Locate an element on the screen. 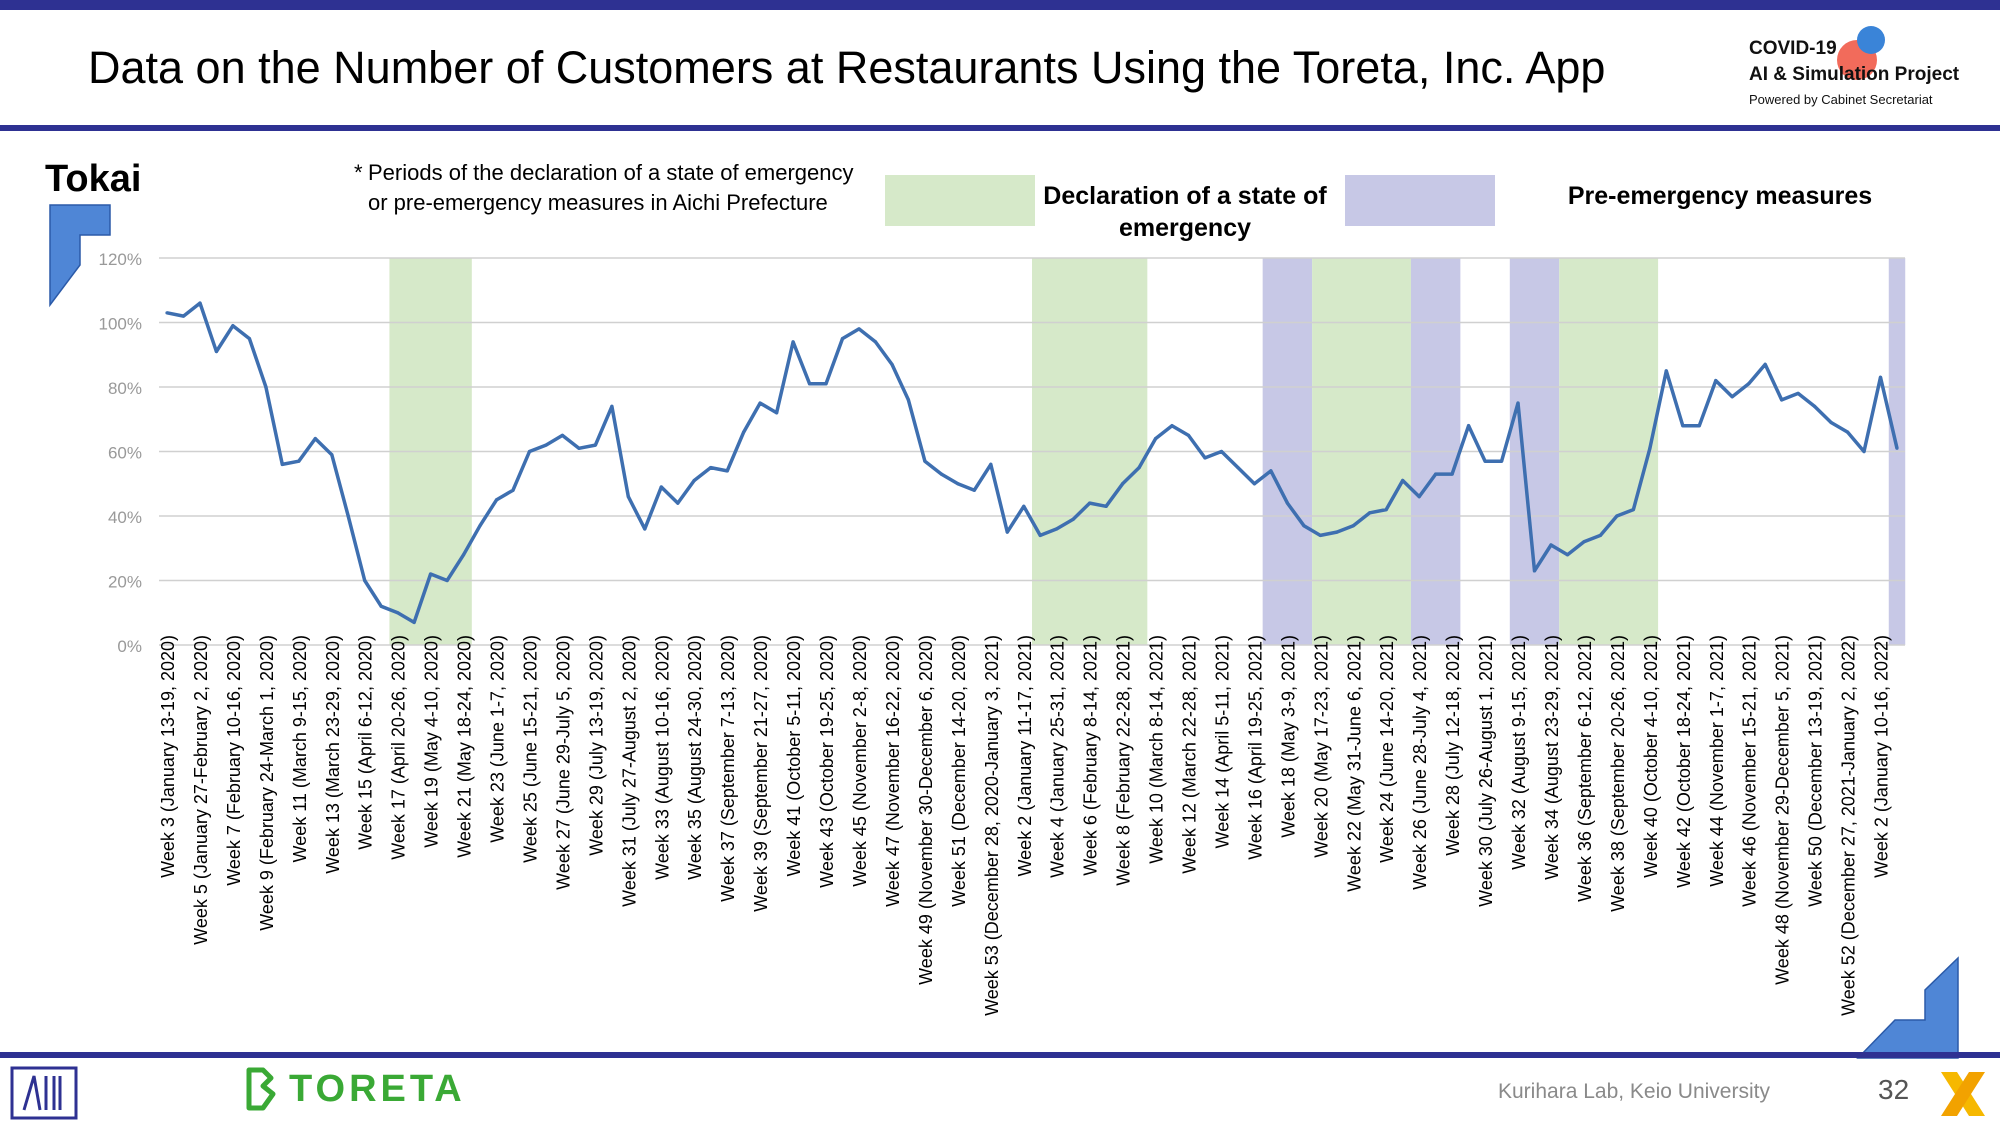 Image resolution: width=2000 pixels, height=1125 pixels. x-tick-label-9: Week 21 (May 18-24, 2020) is located at coordinates (465, 746).